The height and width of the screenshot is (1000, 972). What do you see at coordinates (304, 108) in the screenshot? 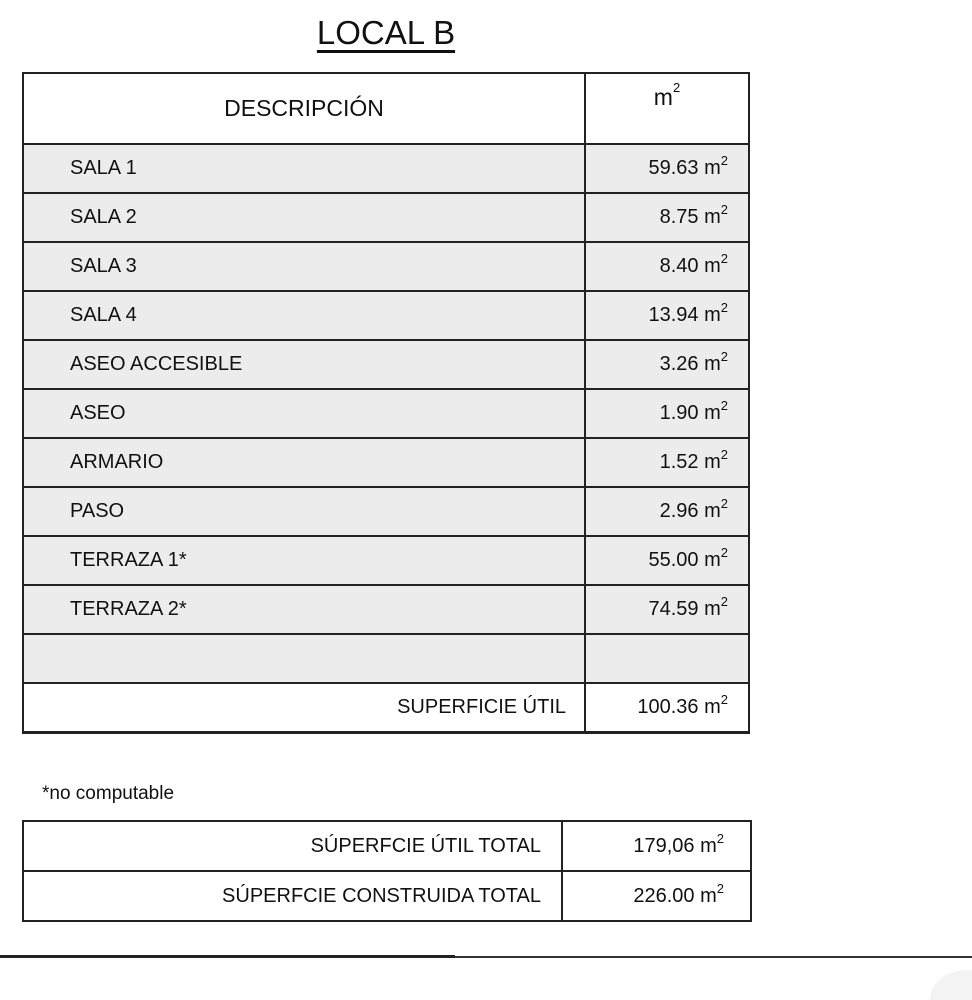
I see `header-description: DESCRIPCIÓN` at bounding box center [304, 108].